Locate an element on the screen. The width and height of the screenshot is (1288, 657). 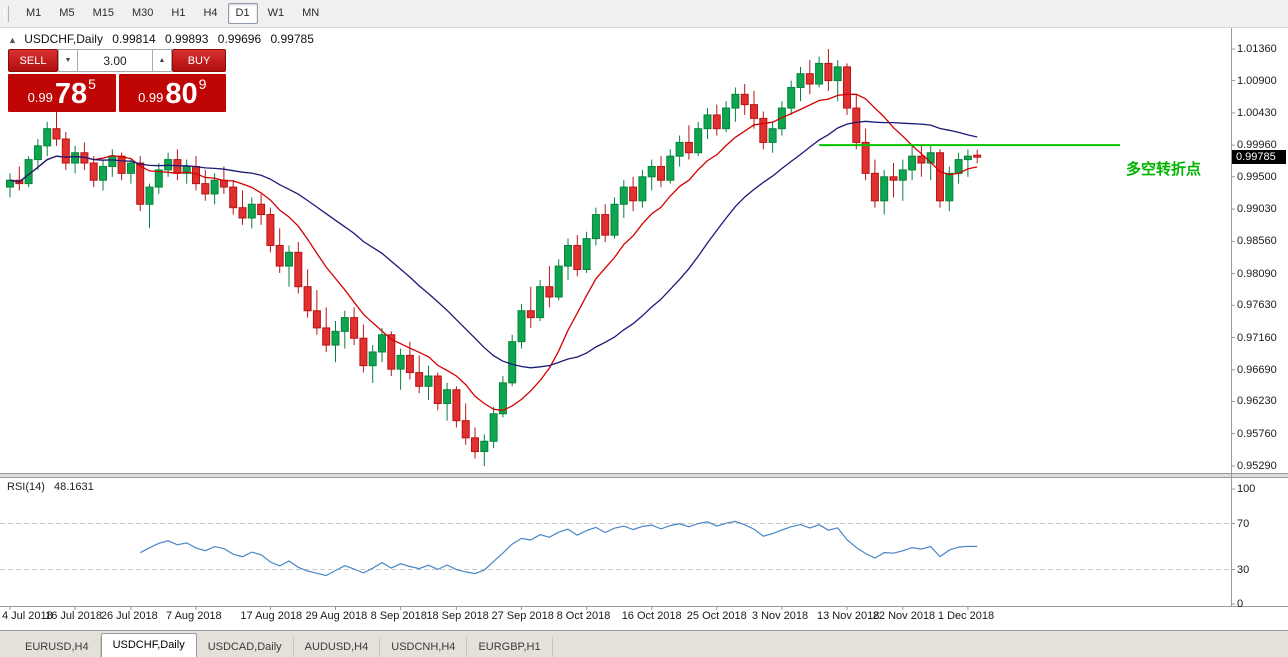
sell-price-box: 0.99 78 5 is located at coordinates (62, 93).